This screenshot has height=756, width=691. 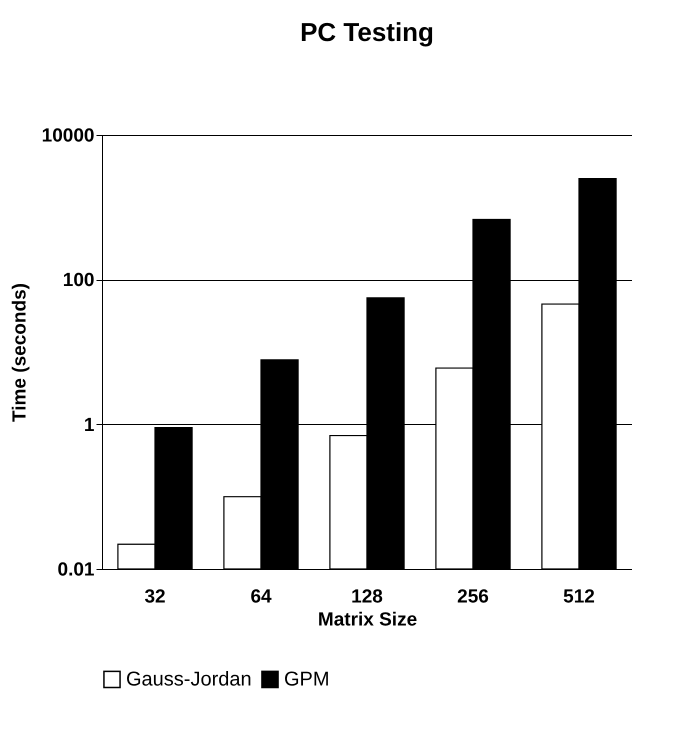 What do you see at coordinates (367, 597) in the screenshot?
I see `x-tick-label: 128` at bounding box center [367, 597].